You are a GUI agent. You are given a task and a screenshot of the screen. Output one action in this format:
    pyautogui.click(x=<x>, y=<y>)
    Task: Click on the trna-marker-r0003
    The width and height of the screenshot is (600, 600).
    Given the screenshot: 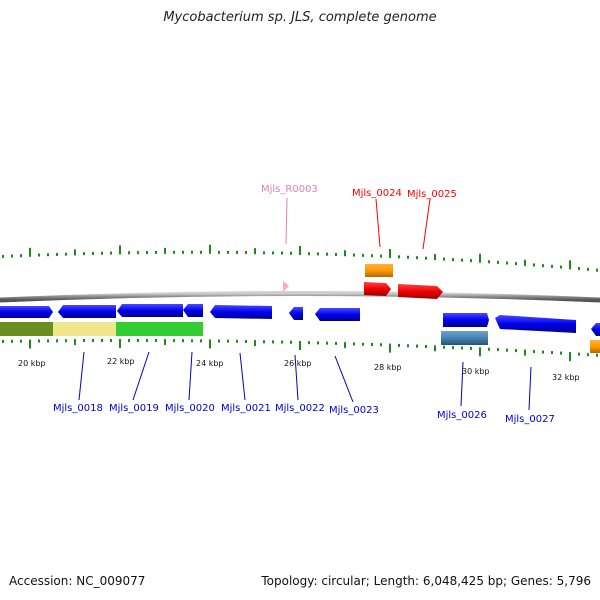 What is the action you would take?
    pyautogui.click(x=286, y=286)
    